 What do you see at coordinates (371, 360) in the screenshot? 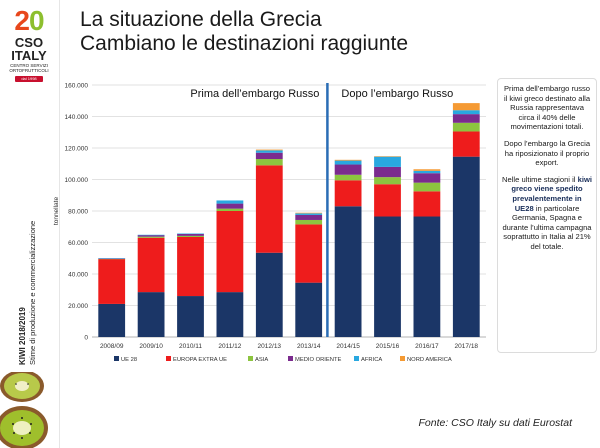
I see `legend-label: AFRICA` at bounding box center [371, 360].